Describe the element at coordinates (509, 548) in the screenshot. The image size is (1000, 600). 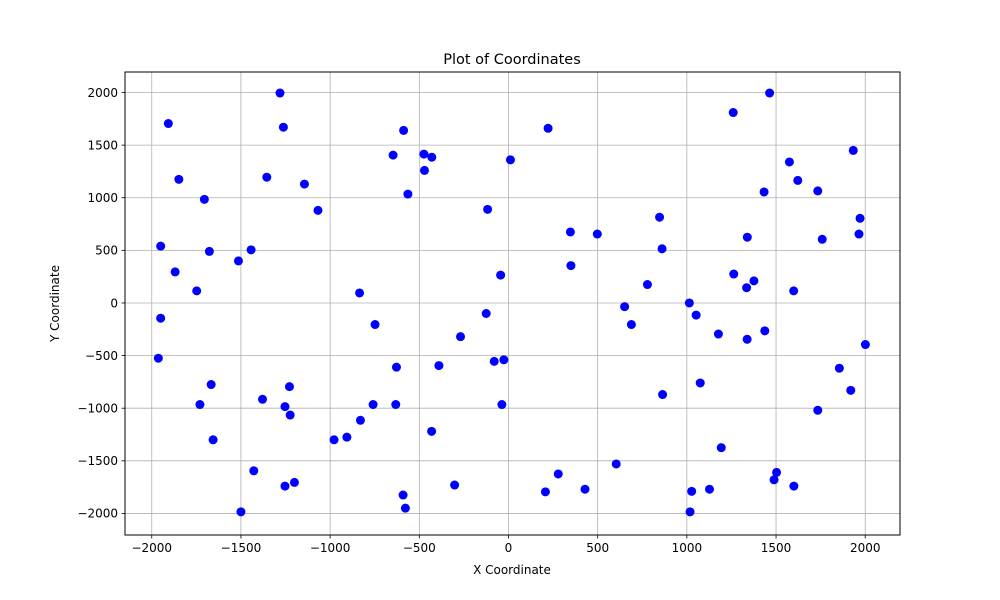
I see `x-tick-label: 0` at that location.